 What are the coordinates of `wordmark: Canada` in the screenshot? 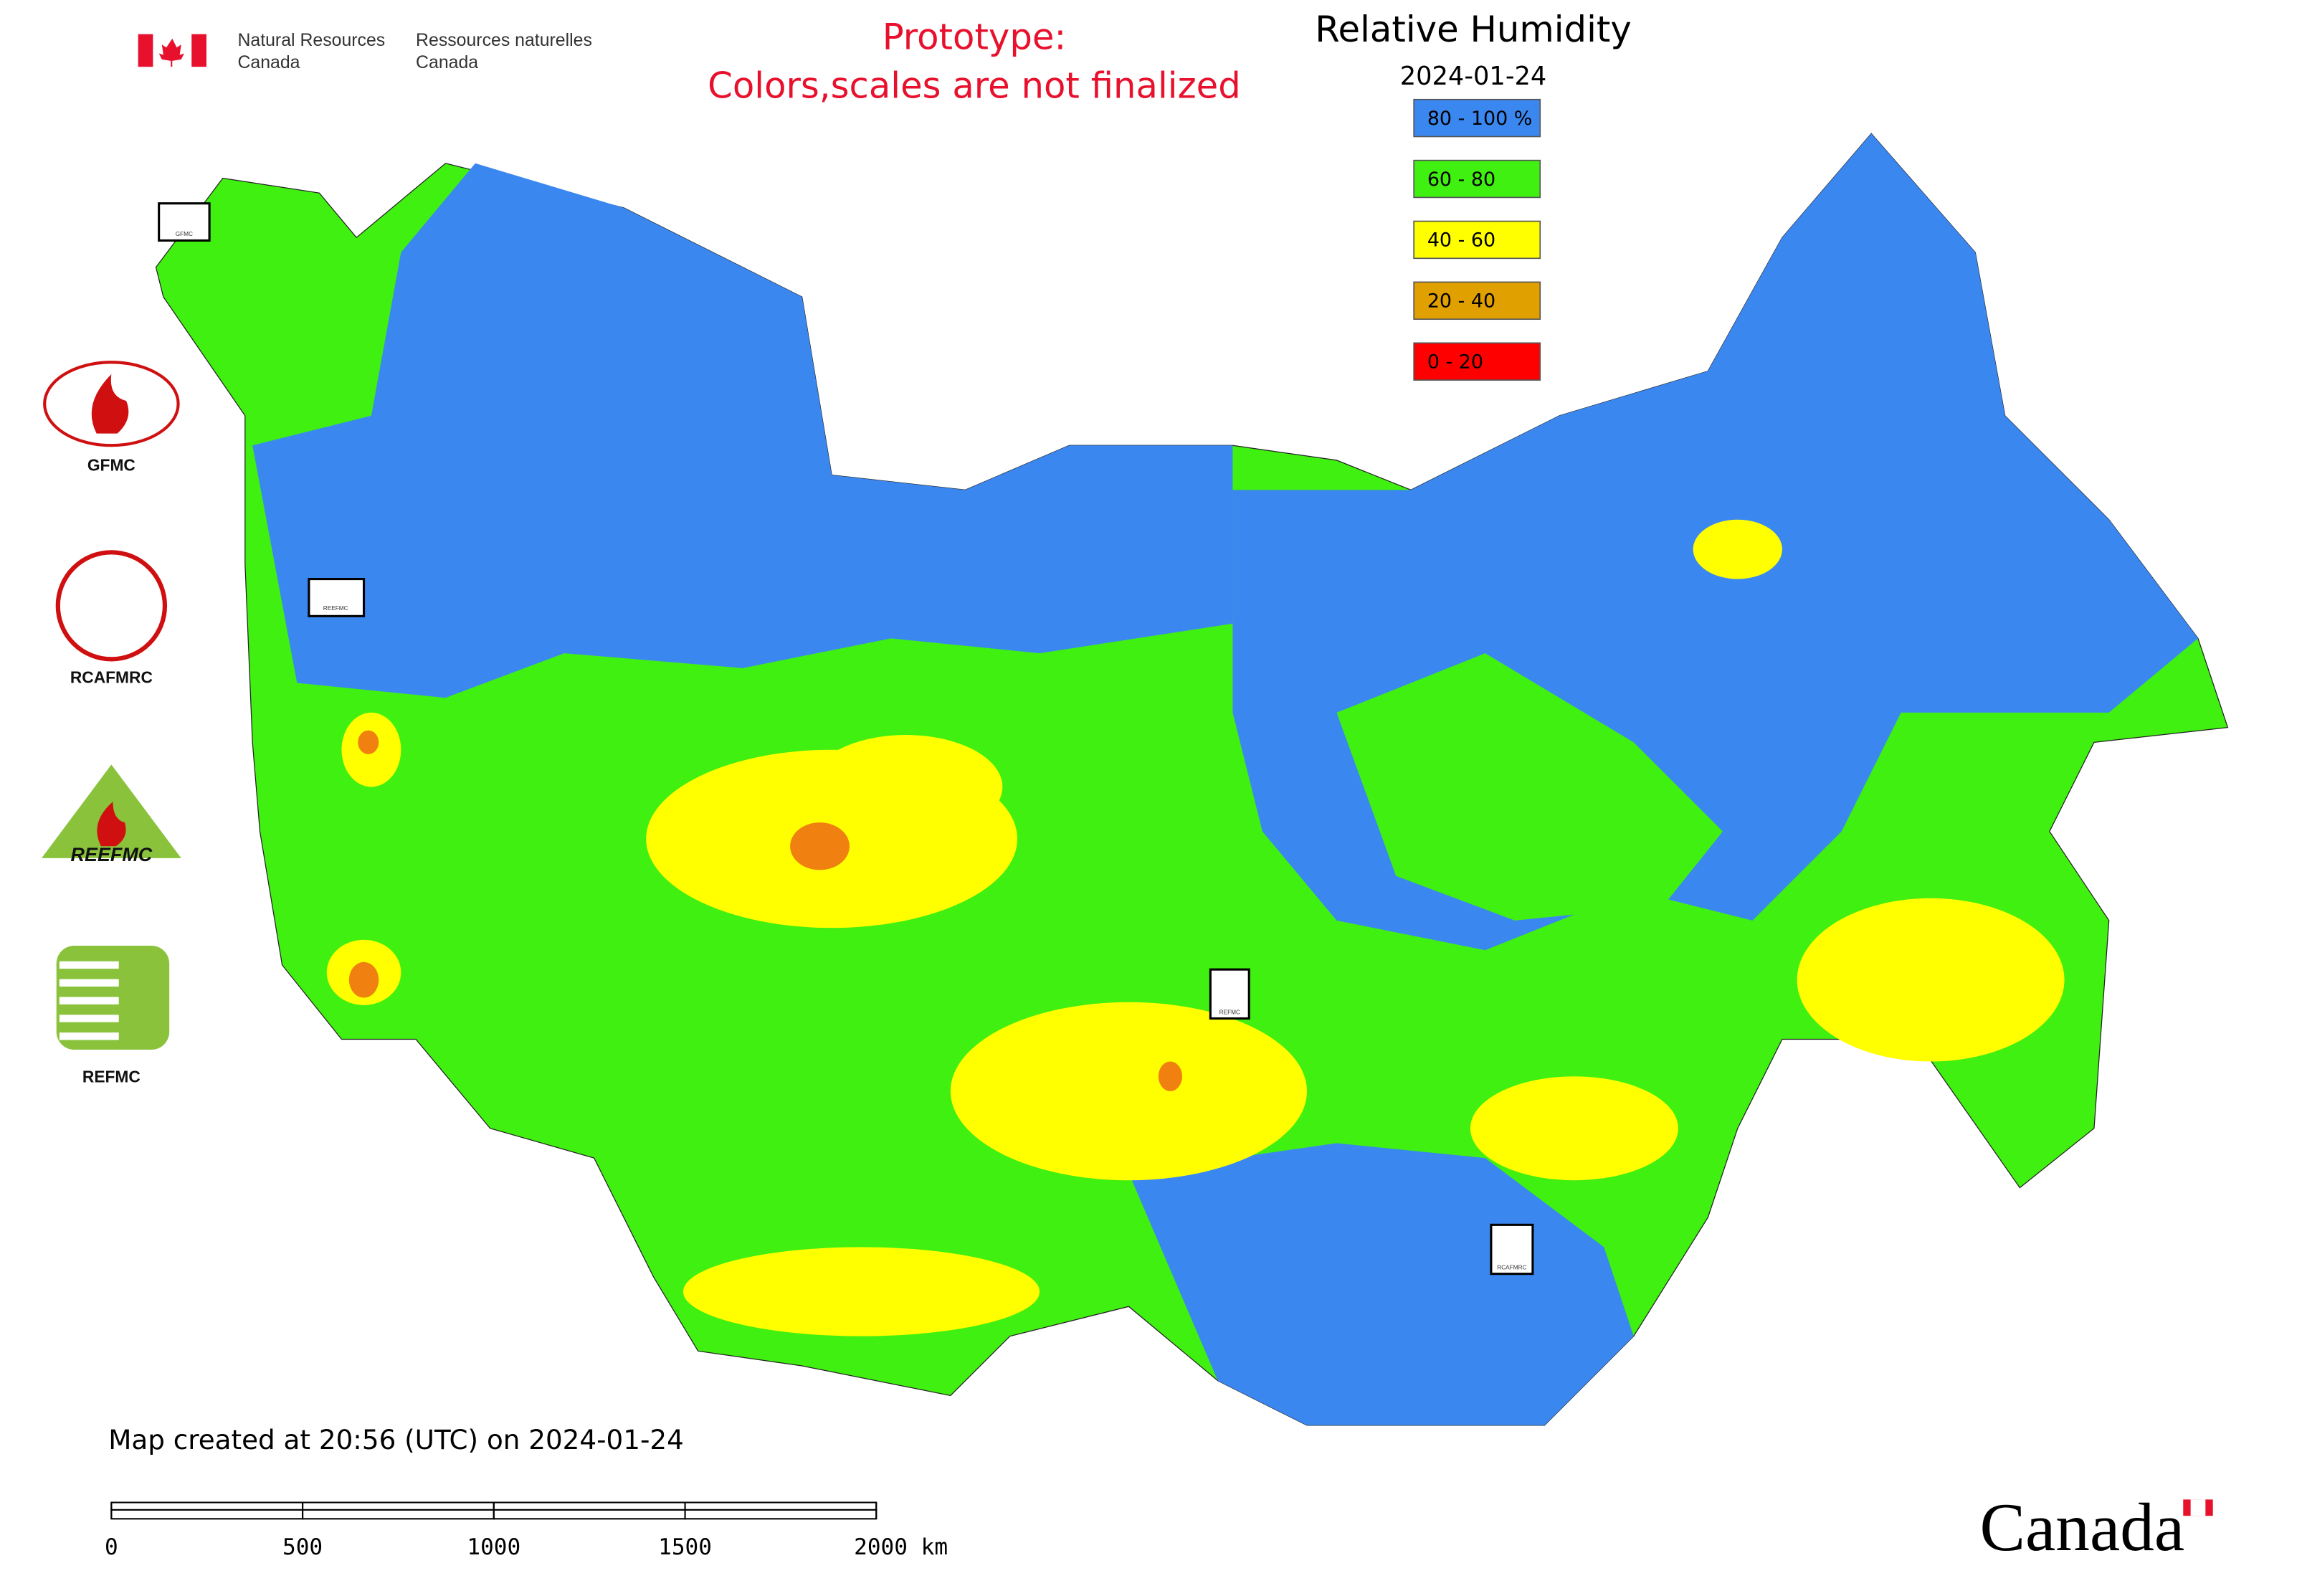 It's located at (2081, 1527).